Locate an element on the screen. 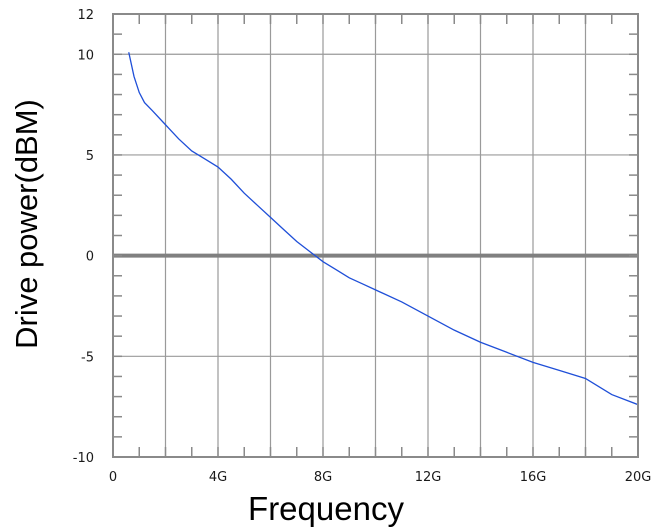 This screenshot has height=531, width=655. y-axis-title: Drive power(dBM) is located at coordinates (26, 224).